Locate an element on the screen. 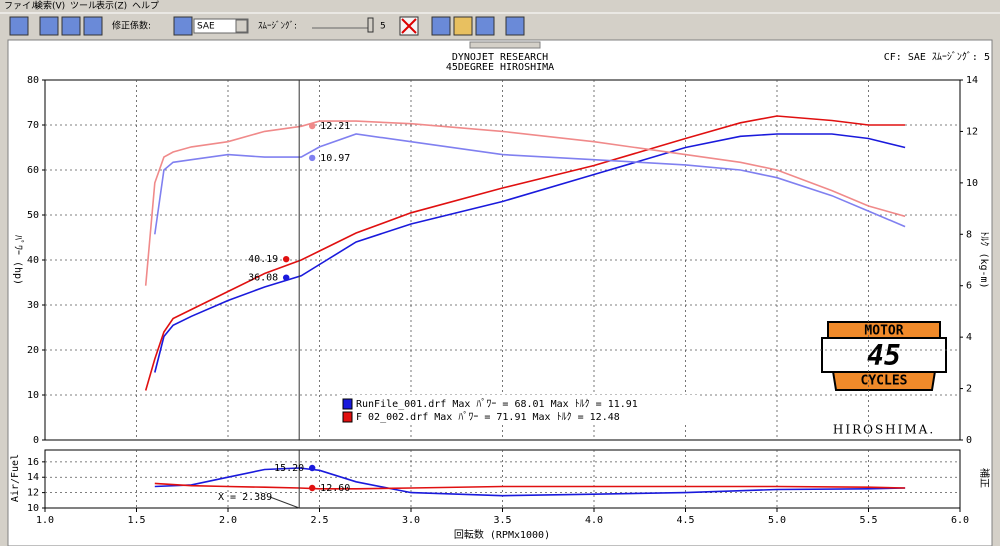 The height and width of the screenshot is (546, 1000). y2-tick-label: 12 is located at coordinates (972, 131).